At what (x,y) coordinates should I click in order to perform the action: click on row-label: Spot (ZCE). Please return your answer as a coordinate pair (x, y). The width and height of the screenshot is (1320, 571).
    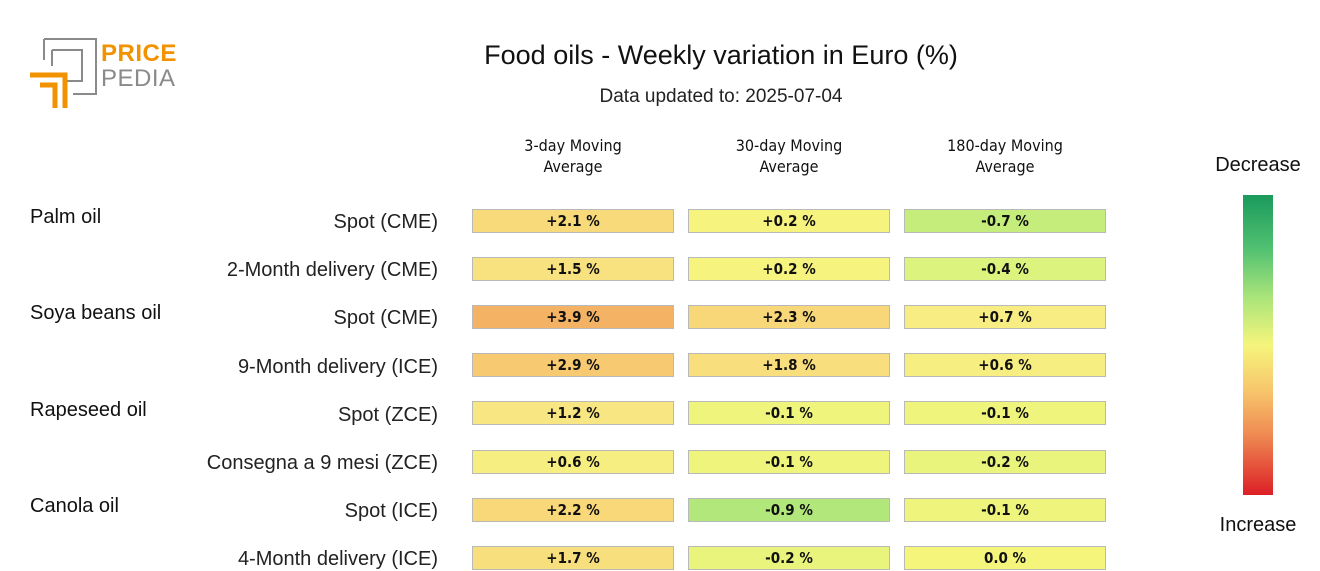
    Looking at the image, I should click on (387, 415).